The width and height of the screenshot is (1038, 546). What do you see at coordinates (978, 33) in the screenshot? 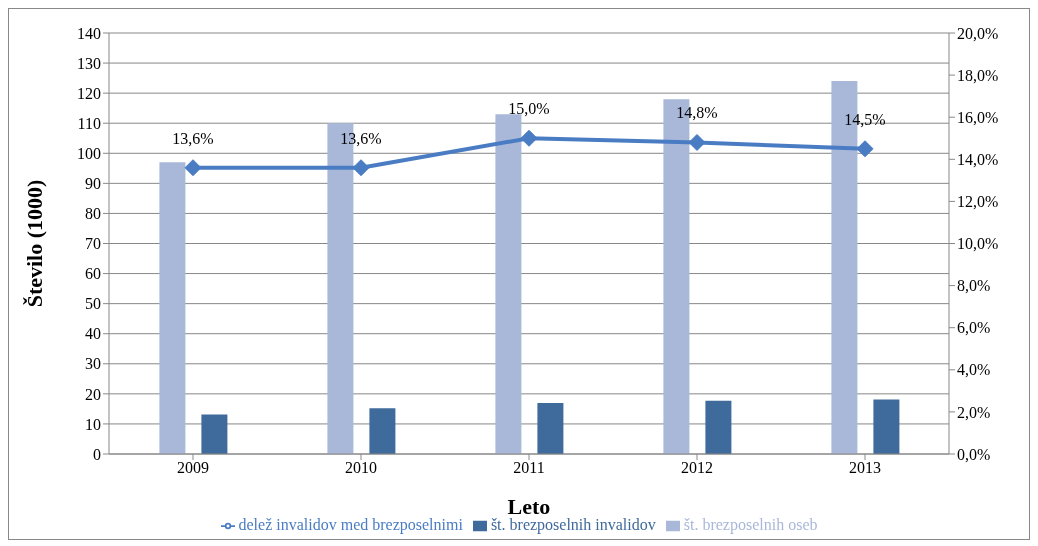
I see `y2-tick-label: 20,0%` at bounding box center [978, 33].